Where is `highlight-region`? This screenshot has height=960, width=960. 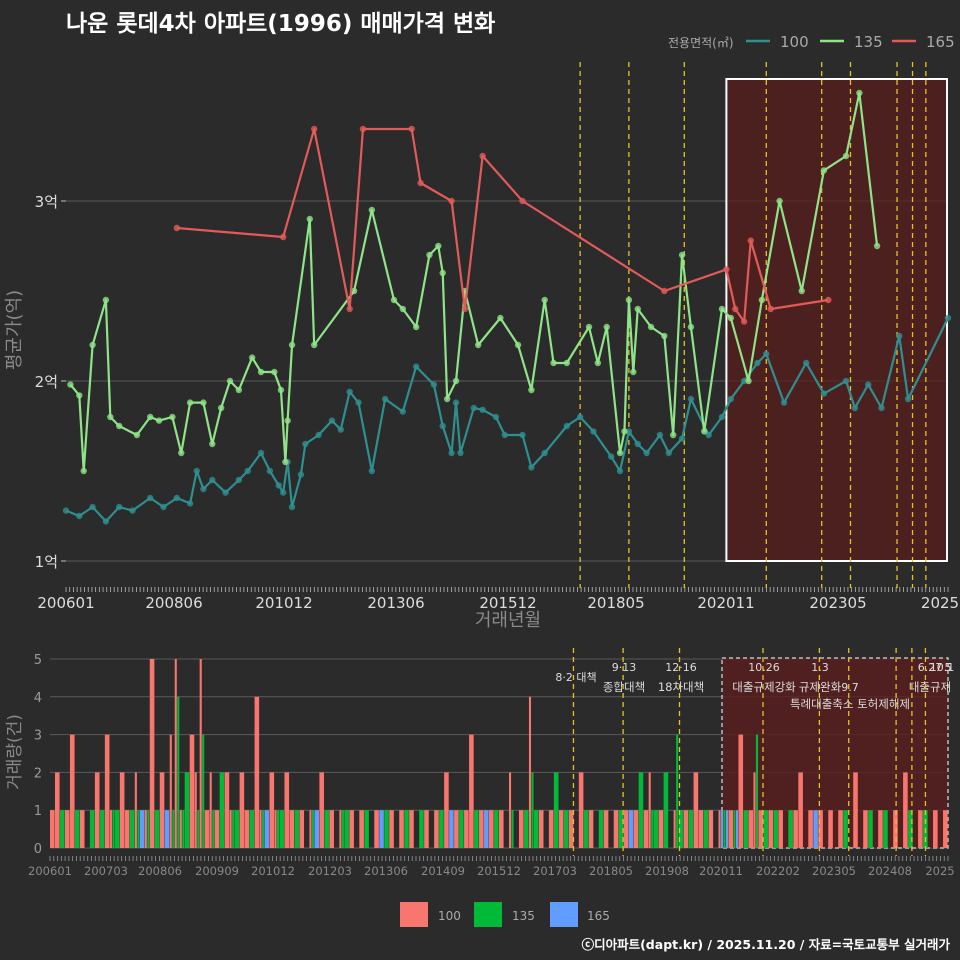 highlight-region is located at coordinates (837, 320).